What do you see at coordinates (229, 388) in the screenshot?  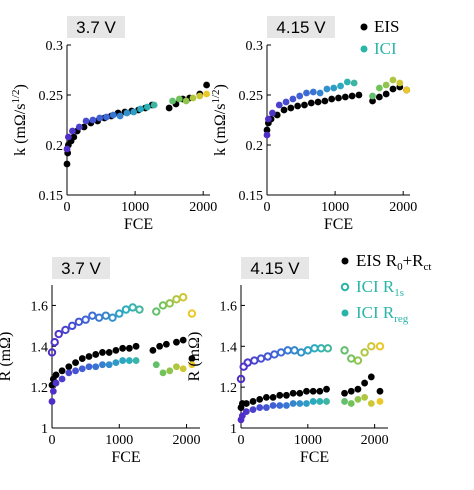 I see `y-tick-label: 1.2` at bounding box center [229, 388].